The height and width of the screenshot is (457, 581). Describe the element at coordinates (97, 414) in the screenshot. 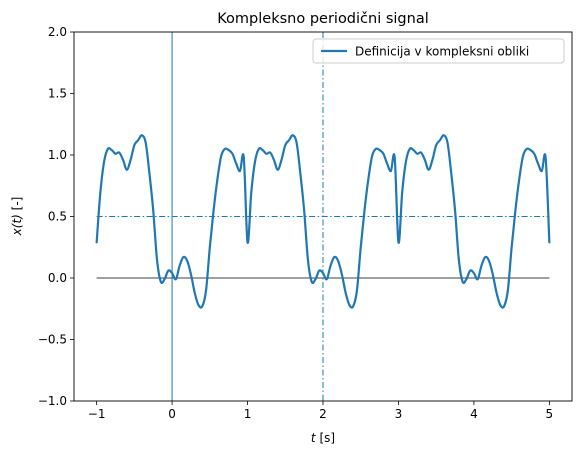

I see `x-tick-label: −1` at that location.